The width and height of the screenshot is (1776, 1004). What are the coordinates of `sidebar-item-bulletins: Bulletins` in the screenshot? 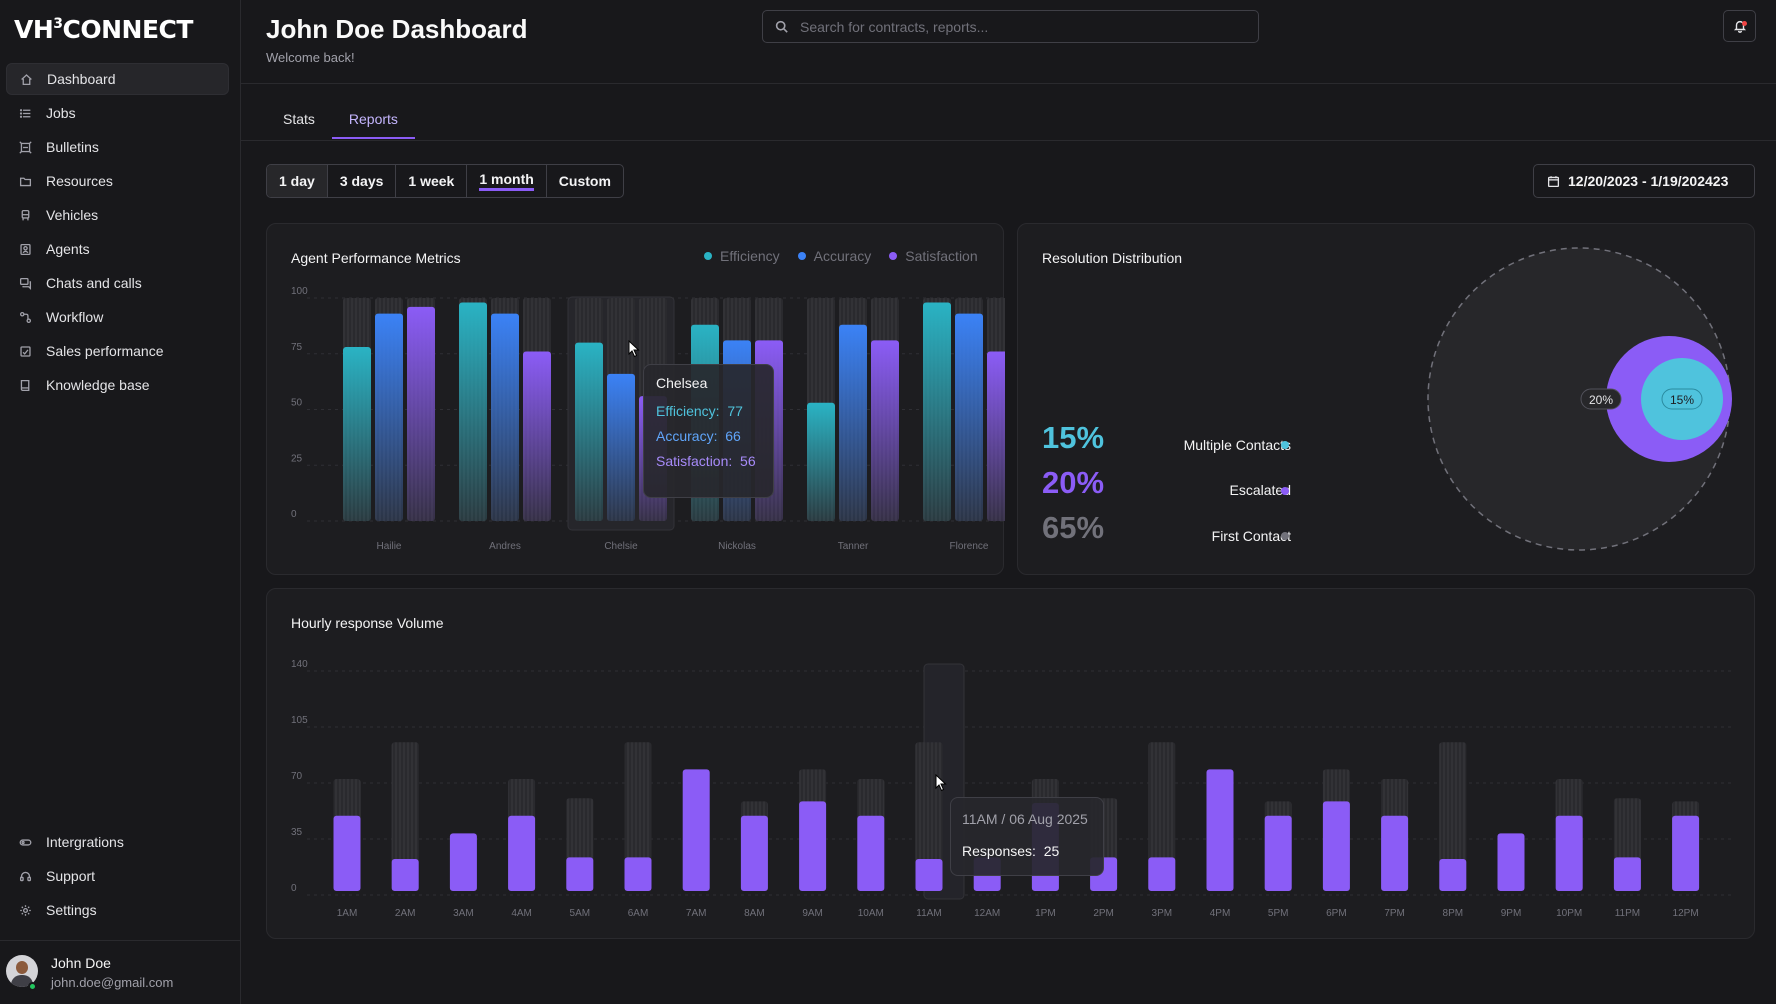 It's located at (117, 147).